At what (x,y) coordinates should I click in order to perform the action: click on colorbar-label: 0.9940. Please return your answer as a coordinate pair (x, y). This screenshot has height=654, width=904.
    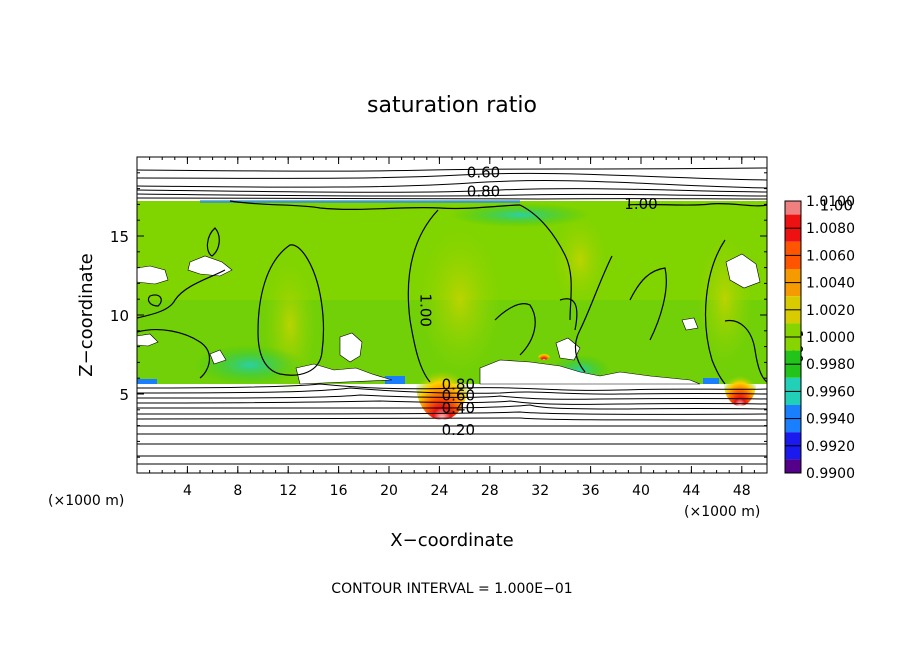
    Looking at the image, I should click on (830, 420).